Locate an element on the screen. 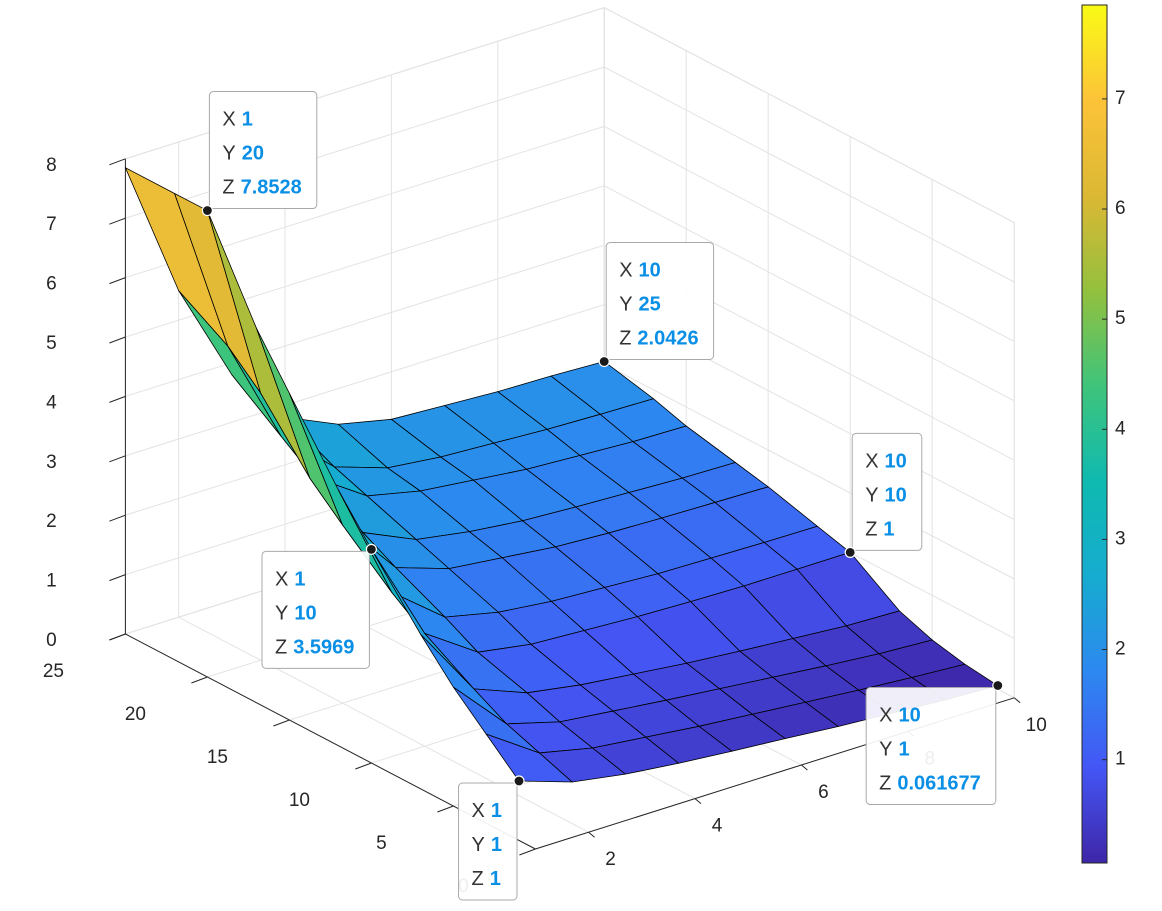 Image resolution: width=1162 pixels, height=911 pixels. y-tick-label: 25 is located at coordinates (53, 671).